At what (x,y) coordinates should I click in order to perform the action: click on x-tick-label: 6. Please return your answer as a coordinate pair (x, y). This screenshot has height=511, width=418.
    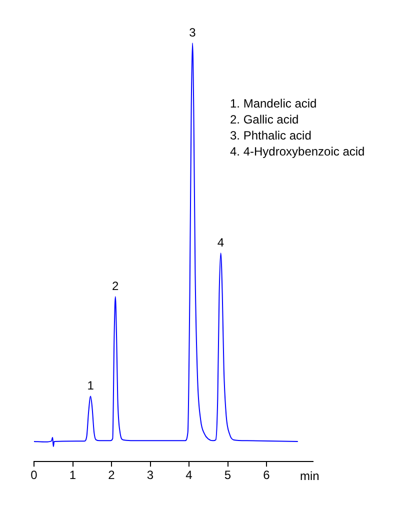
    Looking at the image, I should click on (266, 475).